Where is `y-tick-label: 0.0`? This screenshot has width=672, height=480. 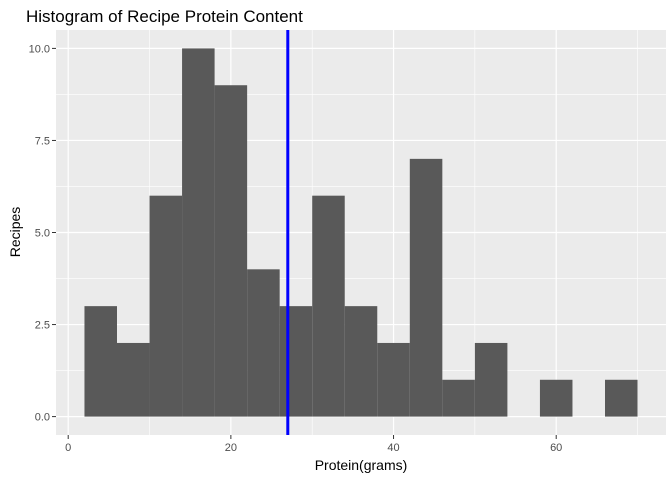
y-tick-label: 0.0 is located at coordinates (42, 418).